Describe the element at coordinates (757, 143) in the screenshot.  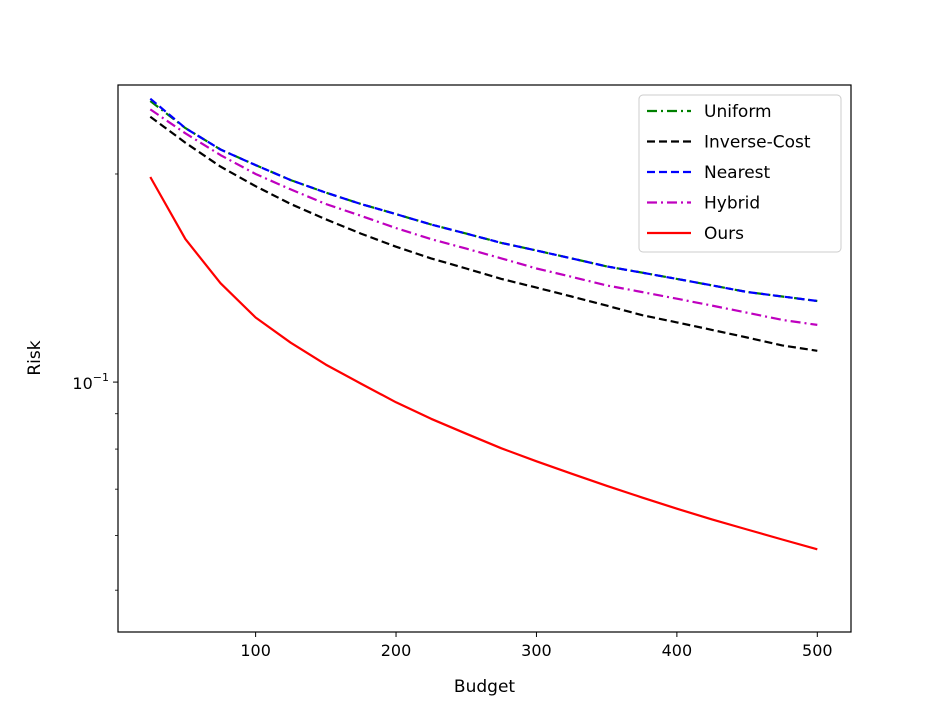
I see `legend-label-inverse-cost: Inverse-Cost` at that location.